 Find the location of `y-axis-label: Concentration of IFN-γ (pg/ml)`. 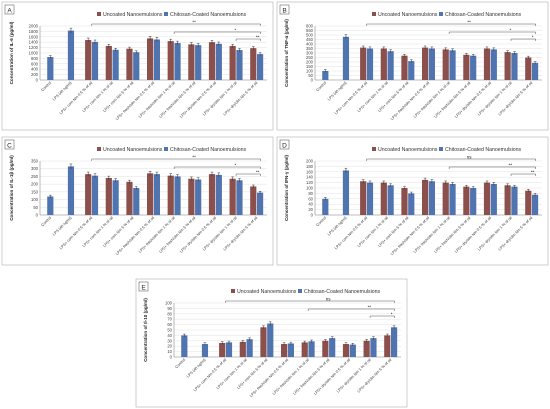

y-axis-label: Concentration of IFN-γ (pg/ml) is located at coordinates (286, 187).